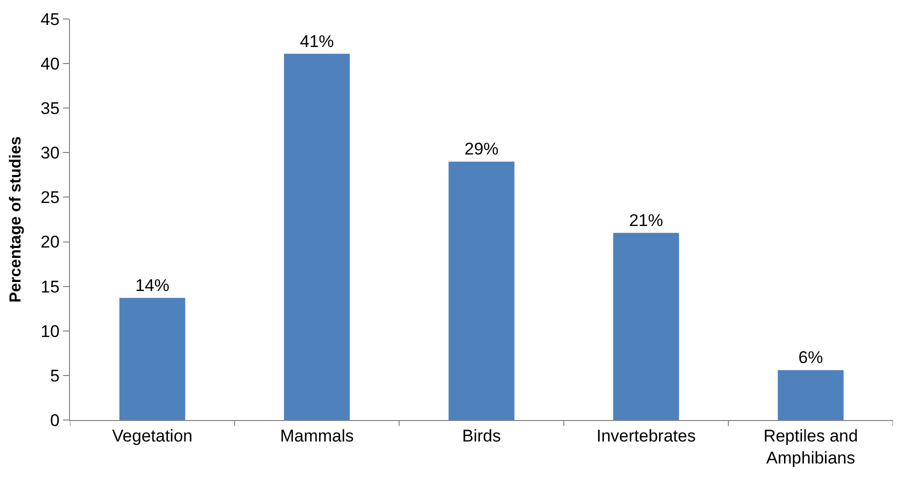 The width and height of the screenshot is (903, 495). I want to click on x-tick-label: Invertebrates, so click(646, 436).